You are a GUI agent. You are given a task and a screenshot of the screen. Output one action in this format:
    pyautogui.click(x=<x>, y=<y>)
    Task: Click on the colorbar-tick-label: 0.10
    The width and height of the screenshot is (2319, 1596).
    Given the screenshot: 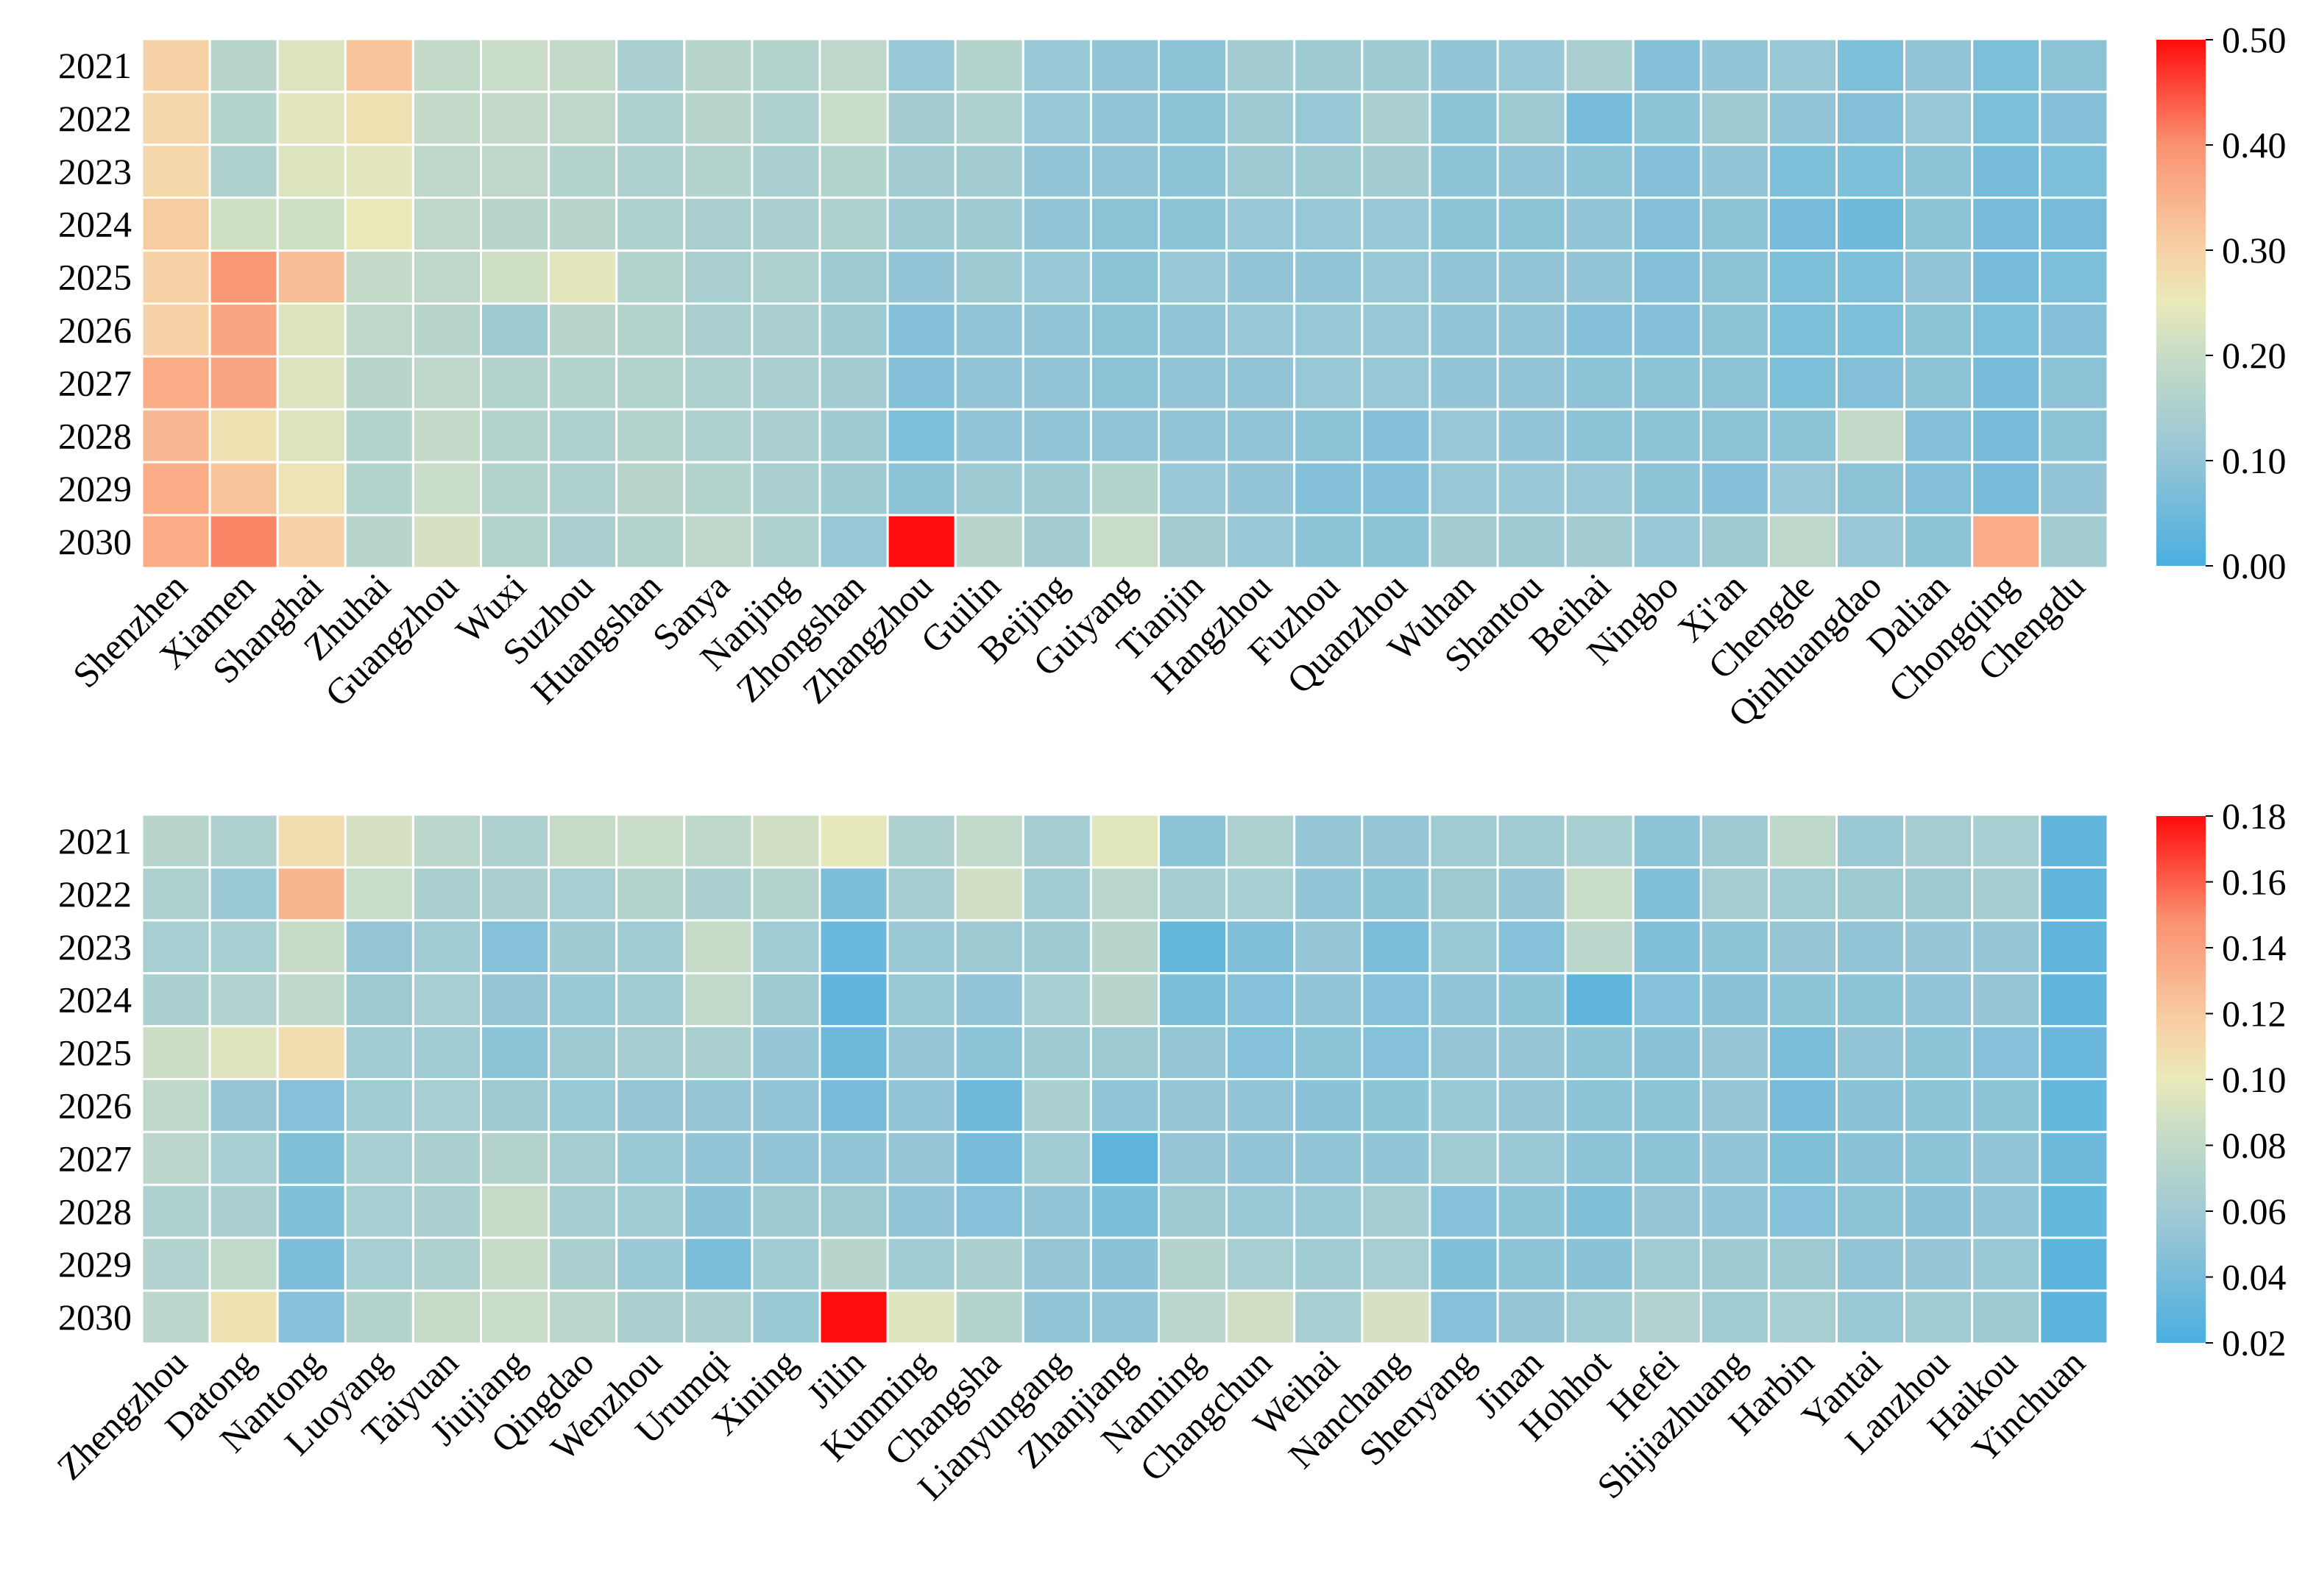 What is the action you would take?
    pyautogui.click(x=2254, y=460)
    